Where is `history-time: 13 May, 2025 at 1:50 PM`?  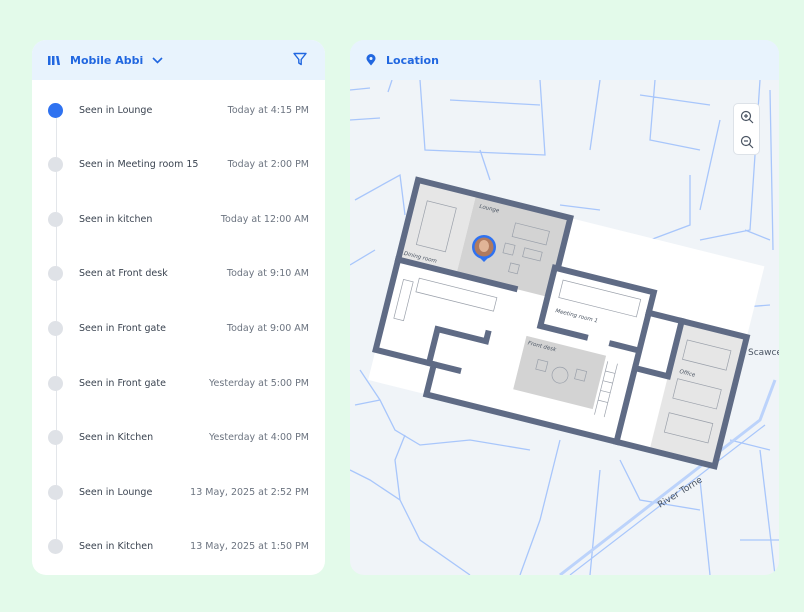
history-time: 13 May, 2025 at 1:50 PM is located at coordinates (249, 547).